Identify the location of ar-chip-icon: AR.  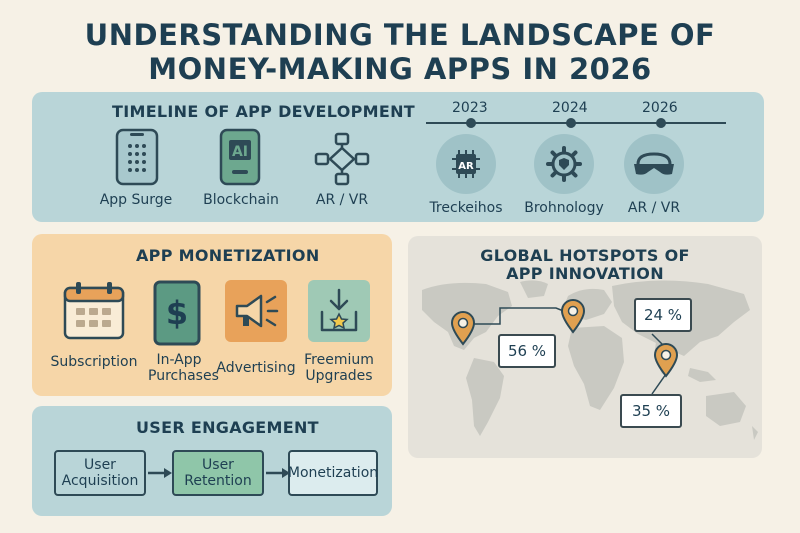
(466, 164).